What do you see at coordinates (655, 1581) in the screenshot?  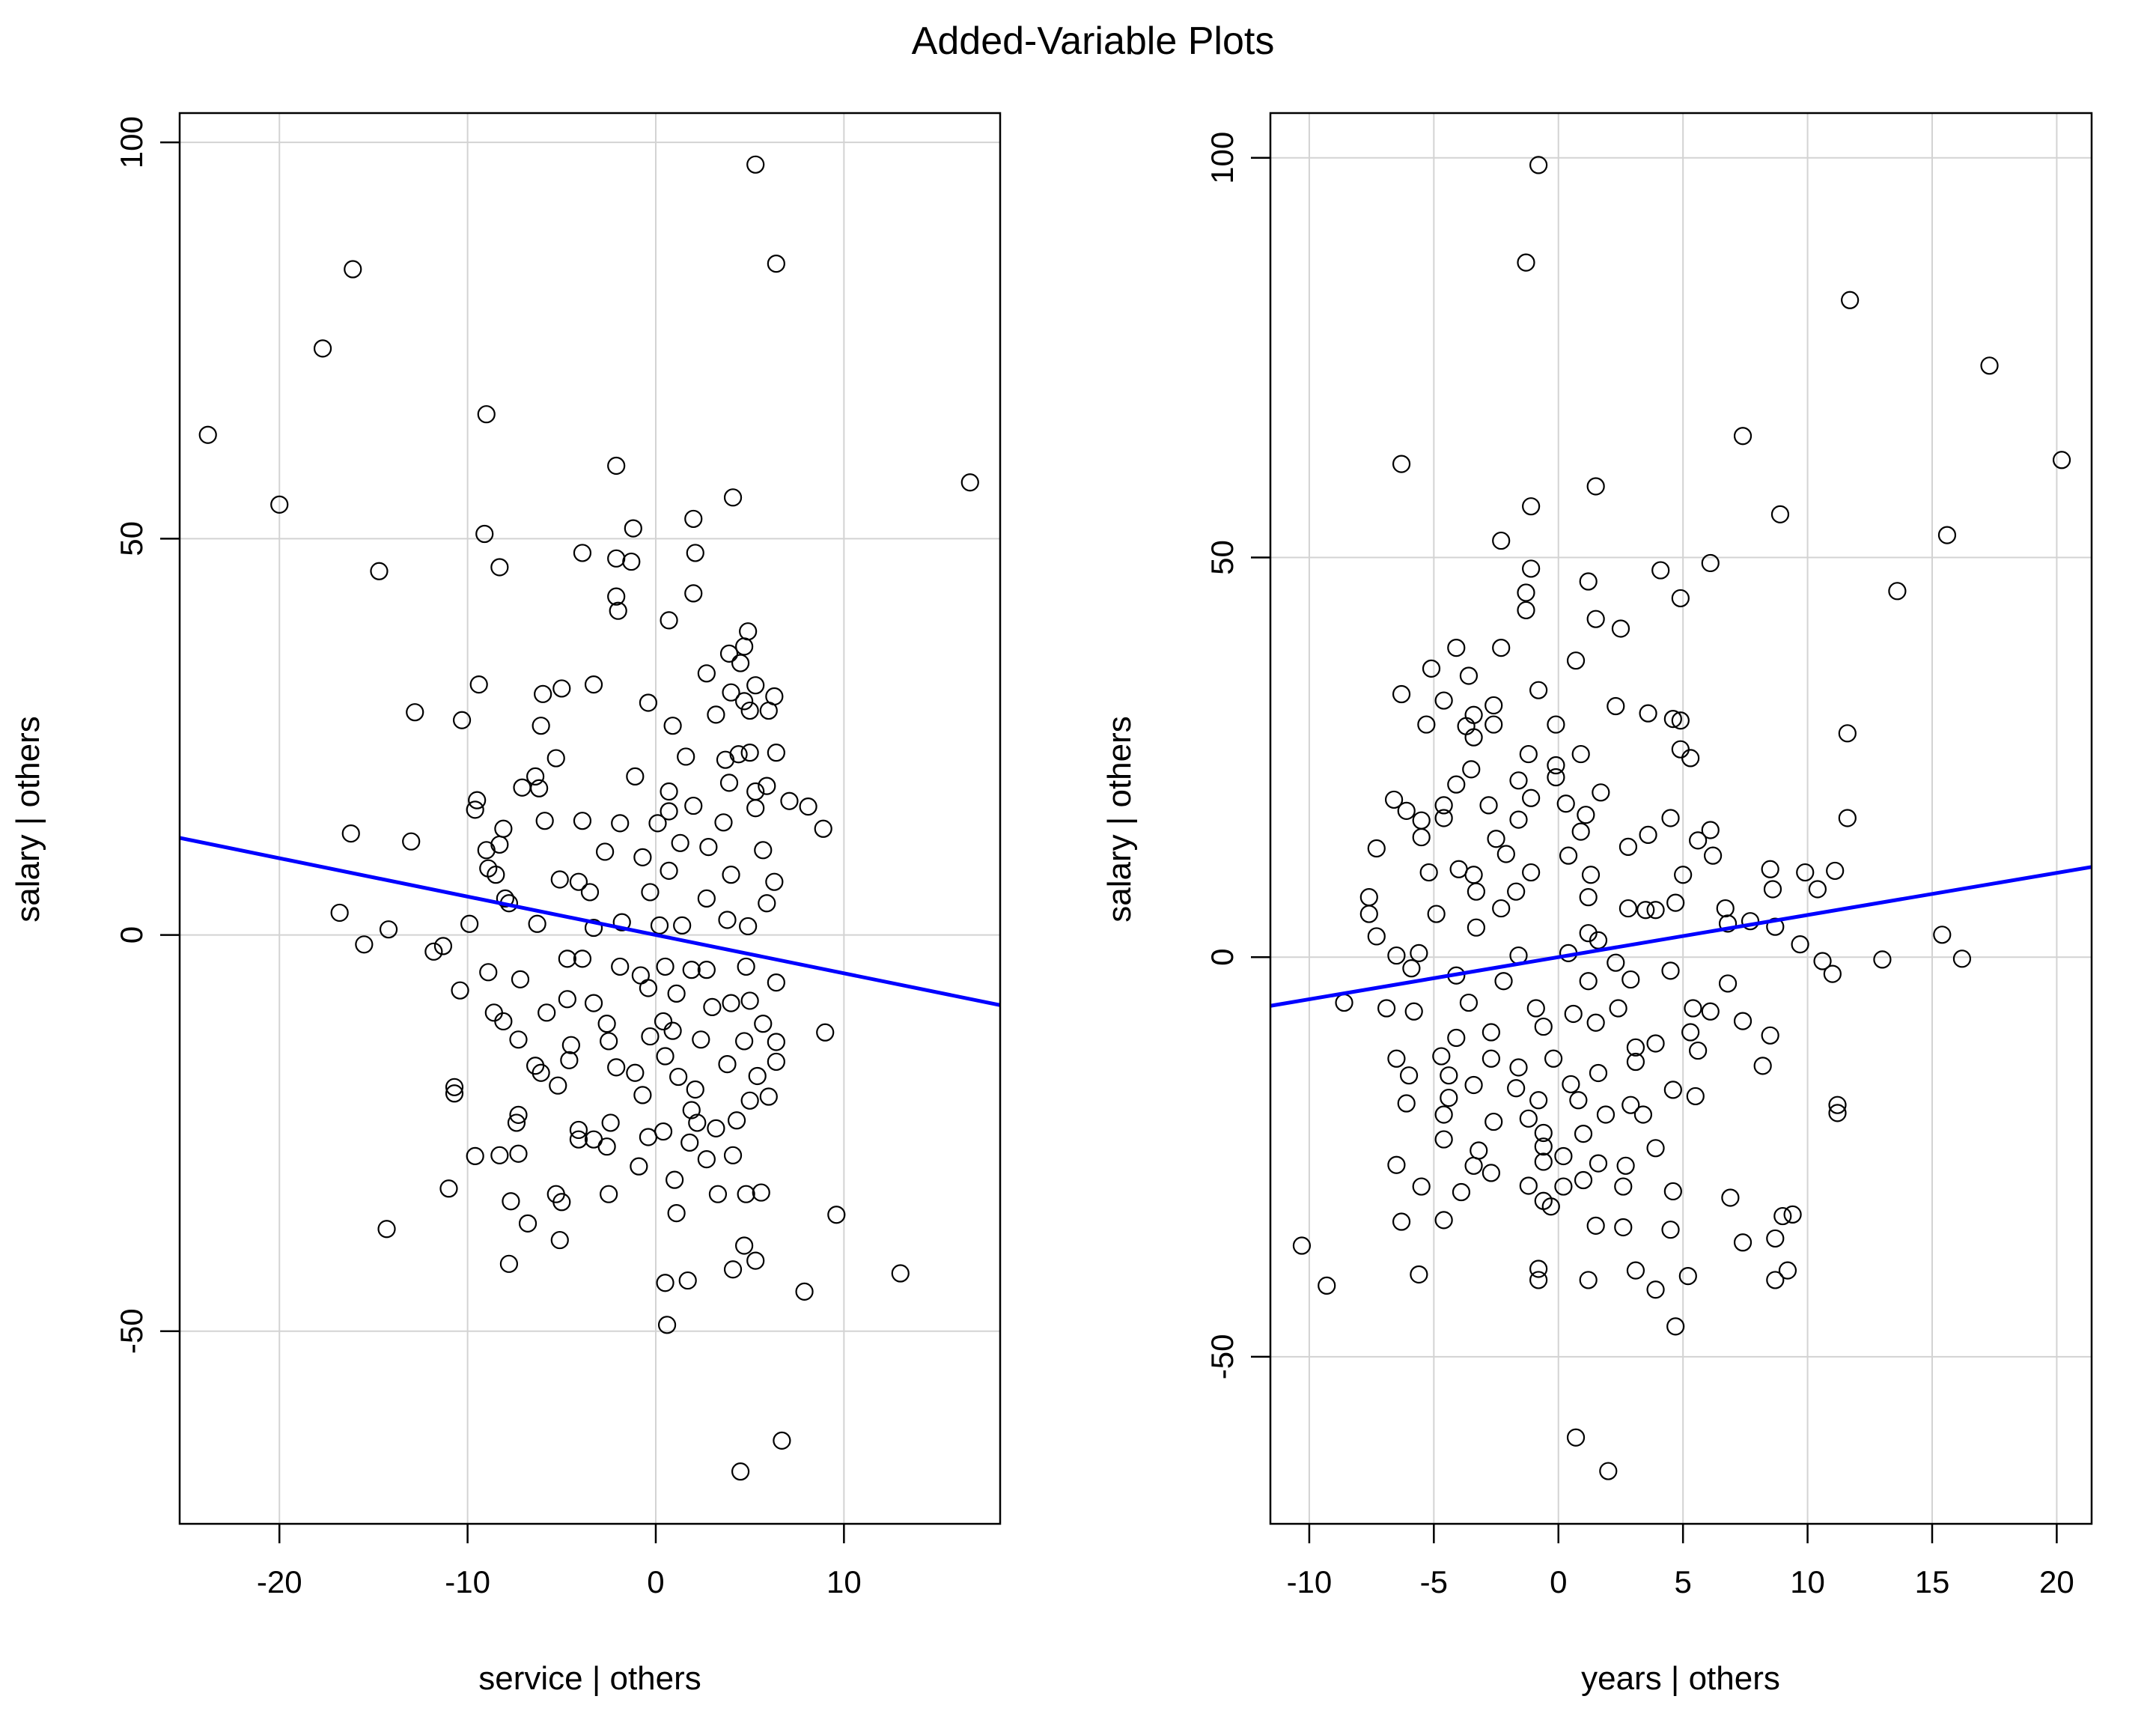 I see `x-tick-label: 0` at bounding box center [655, 1581].